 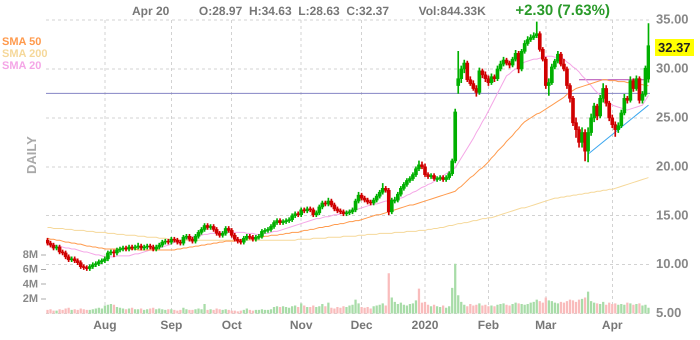 What do you see at coordinates (672, 214) in the screenshot?
I see `y-tick-label: 15.00` at bounding box center [672, 214].